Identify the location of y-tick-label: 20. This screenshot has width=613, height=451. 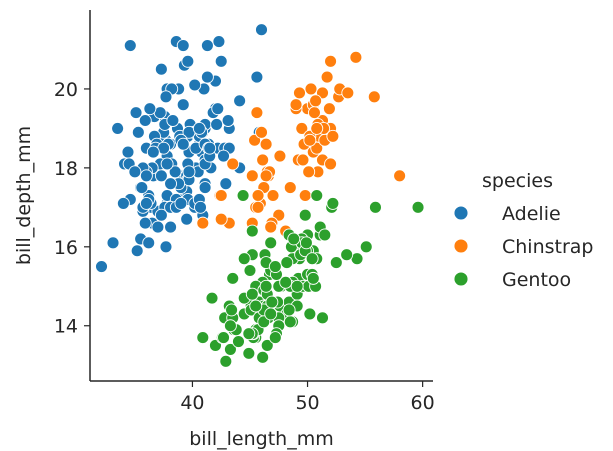
(66, 90).